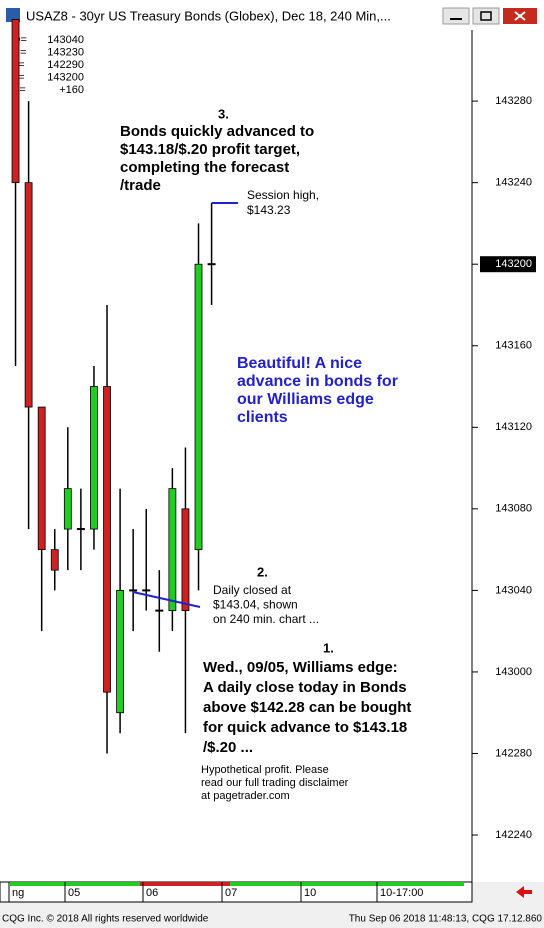  I want to click on y-tick-label: 143040, so click(513, 590).